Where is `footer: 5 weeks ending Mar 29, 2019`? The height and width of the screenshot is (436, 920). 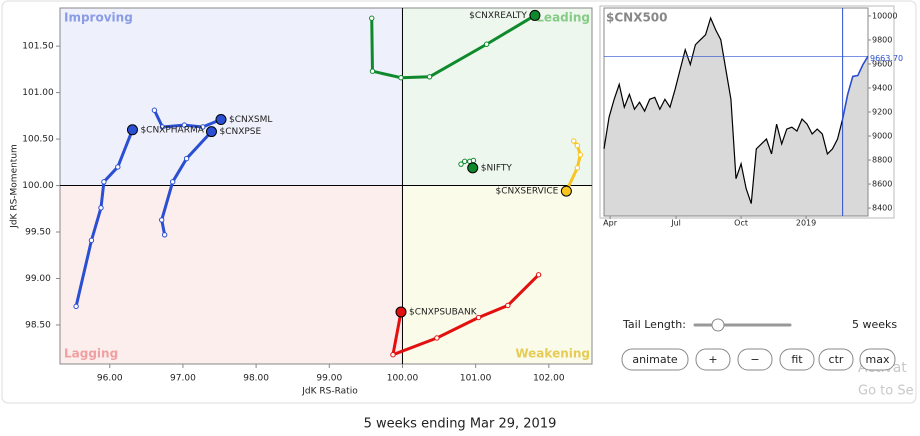 footer: 5 weeks ending Mar 29, 2019 is located at coordinates (460, 424).